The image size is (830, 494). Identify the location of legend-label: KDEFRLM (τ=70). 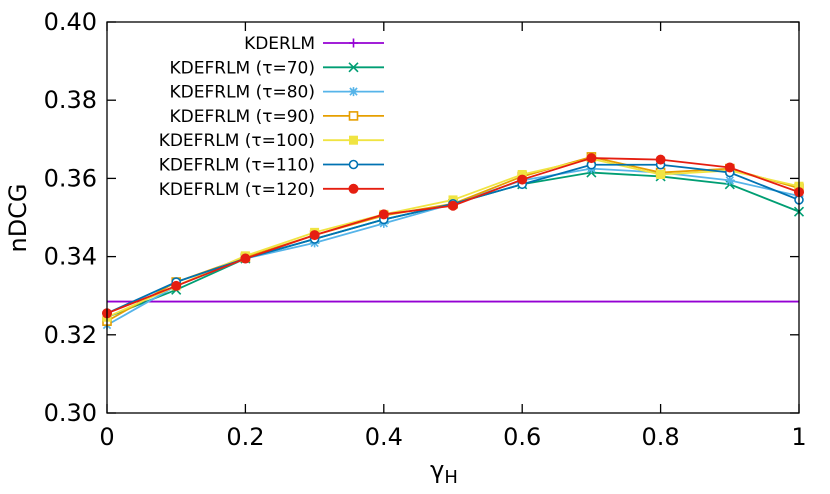
(243, 68).